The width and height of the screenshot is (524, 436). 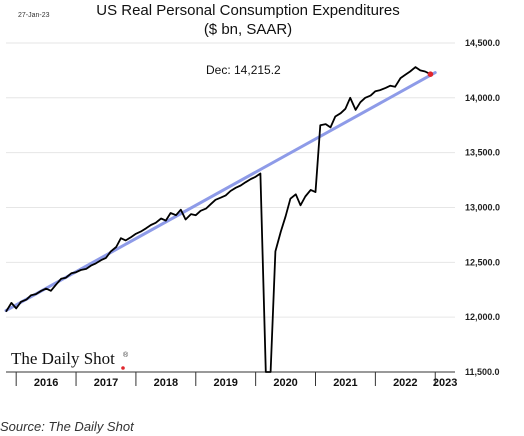 What do you see at coordinates (46, 383) in the screenshot?
I see `x-tick-label: 2016` at bounding box center [46, 383].